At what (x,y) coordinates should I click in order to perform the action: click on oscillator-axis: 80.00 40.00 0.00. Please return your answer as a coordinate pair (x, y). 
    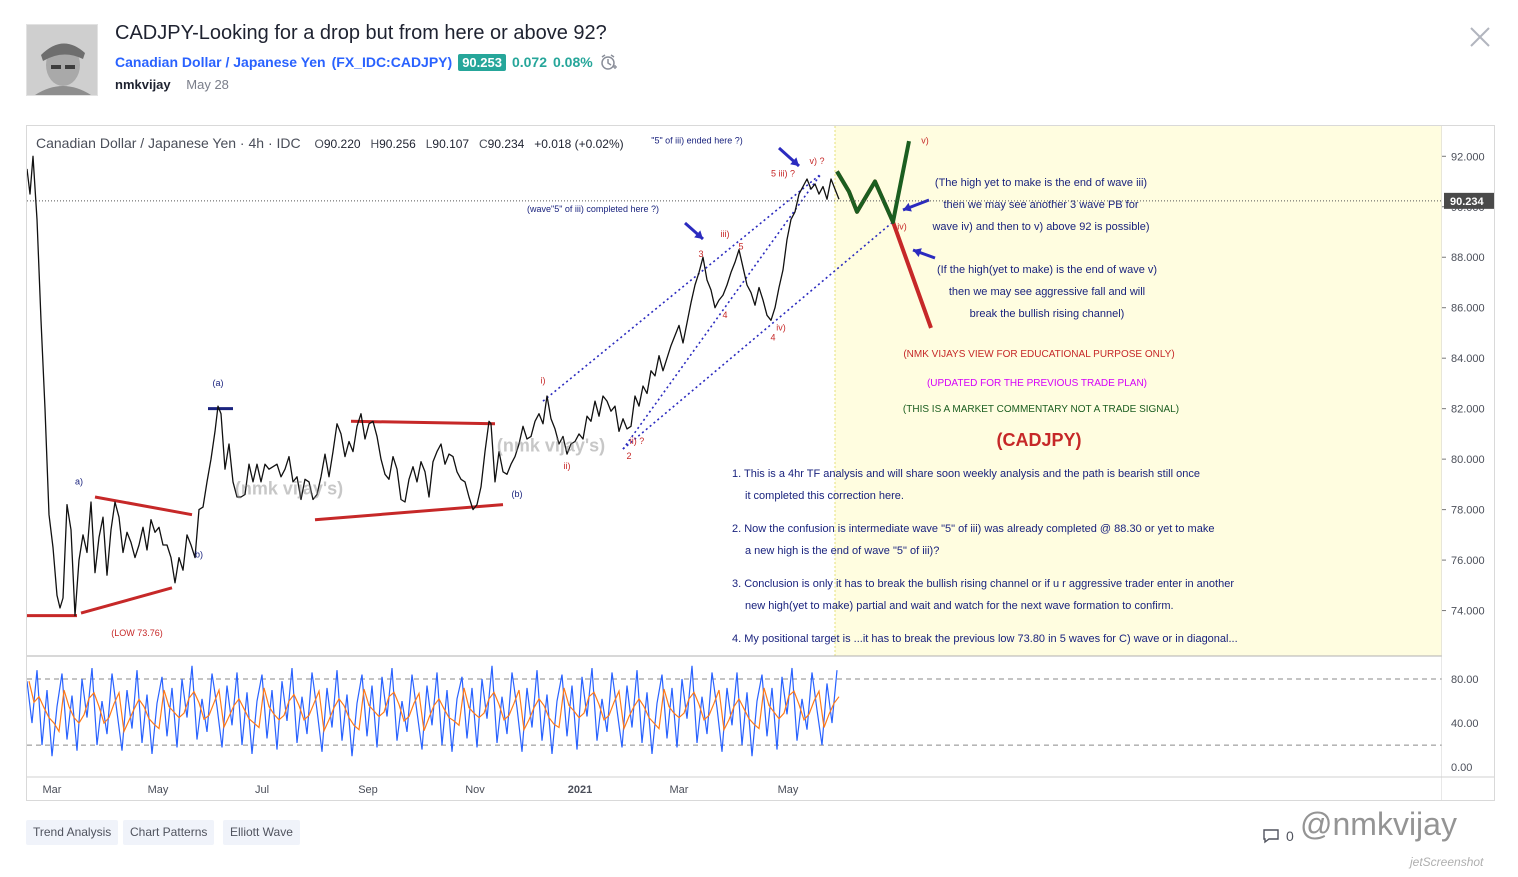
    Looking at the image, I should click on (1465, 724).